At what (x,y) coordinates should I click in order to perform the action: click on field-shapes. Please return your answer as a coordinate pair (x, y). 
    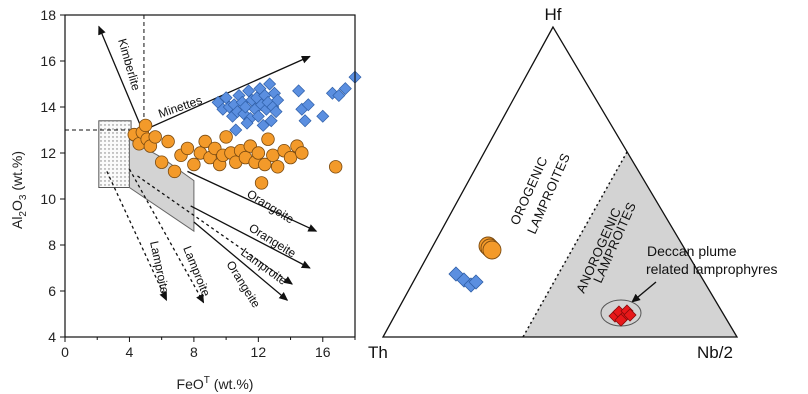
    Looking at the image, I should click on (130, 124).